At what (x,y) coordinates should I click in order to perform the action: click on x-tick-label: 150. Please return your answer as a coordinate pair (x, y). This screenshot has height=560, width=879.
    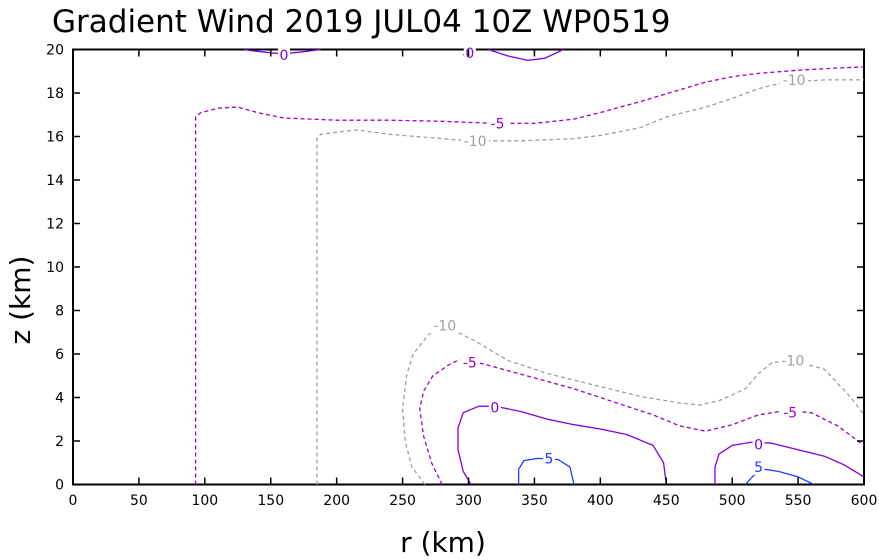
    Looking at the image, I should click on (270, 501).